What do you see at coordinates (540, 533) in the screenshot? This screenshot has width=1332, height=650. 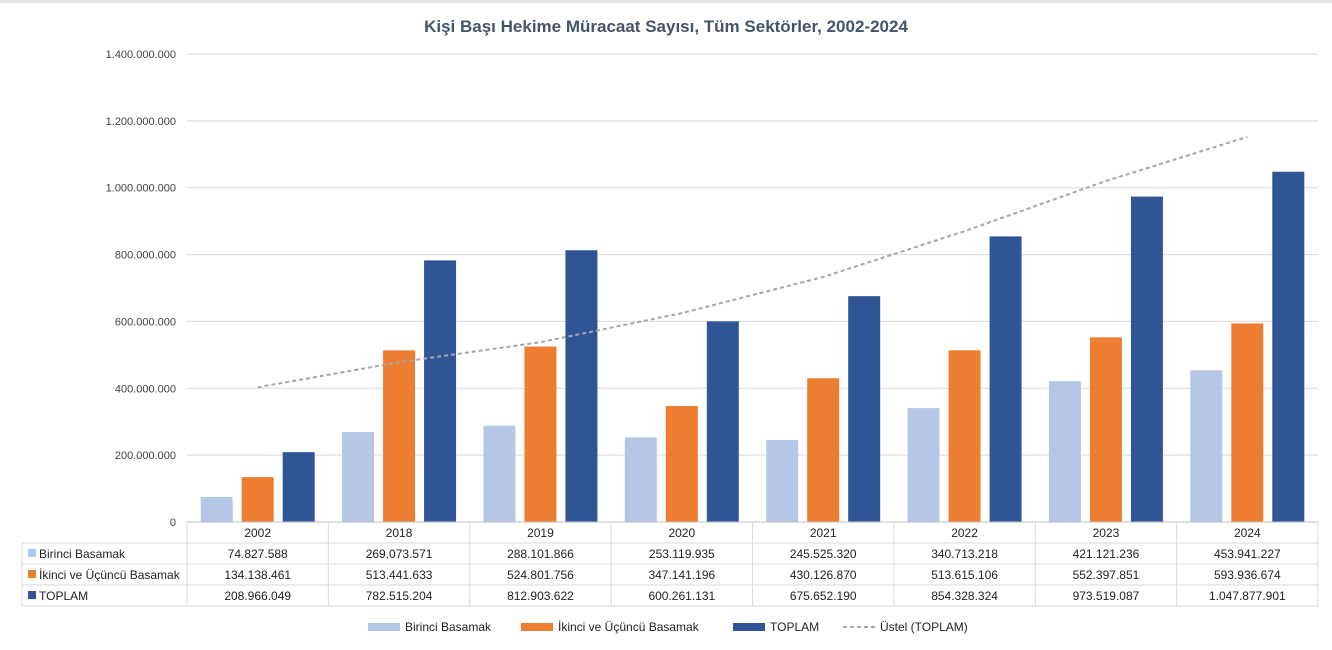 I see `category-label: 2019` at bounding box center [540, 533].